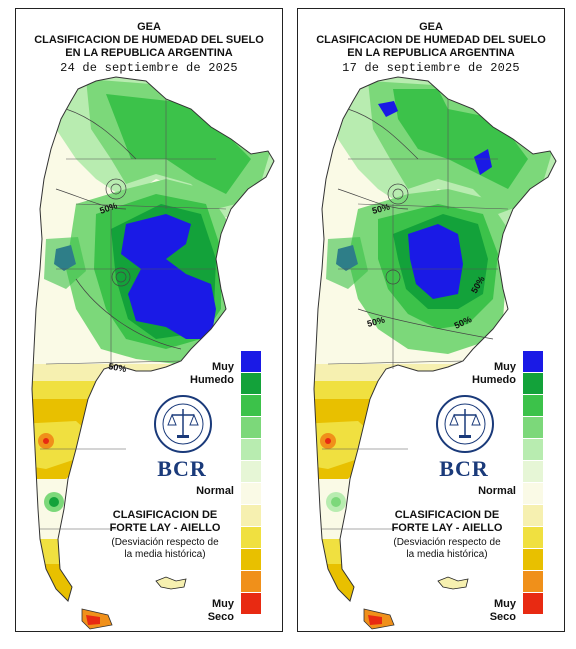  Describe the element at coordinates (149, 68) in the screenshot. I see `map-date: 24 de septiembre de 2025` at that location.